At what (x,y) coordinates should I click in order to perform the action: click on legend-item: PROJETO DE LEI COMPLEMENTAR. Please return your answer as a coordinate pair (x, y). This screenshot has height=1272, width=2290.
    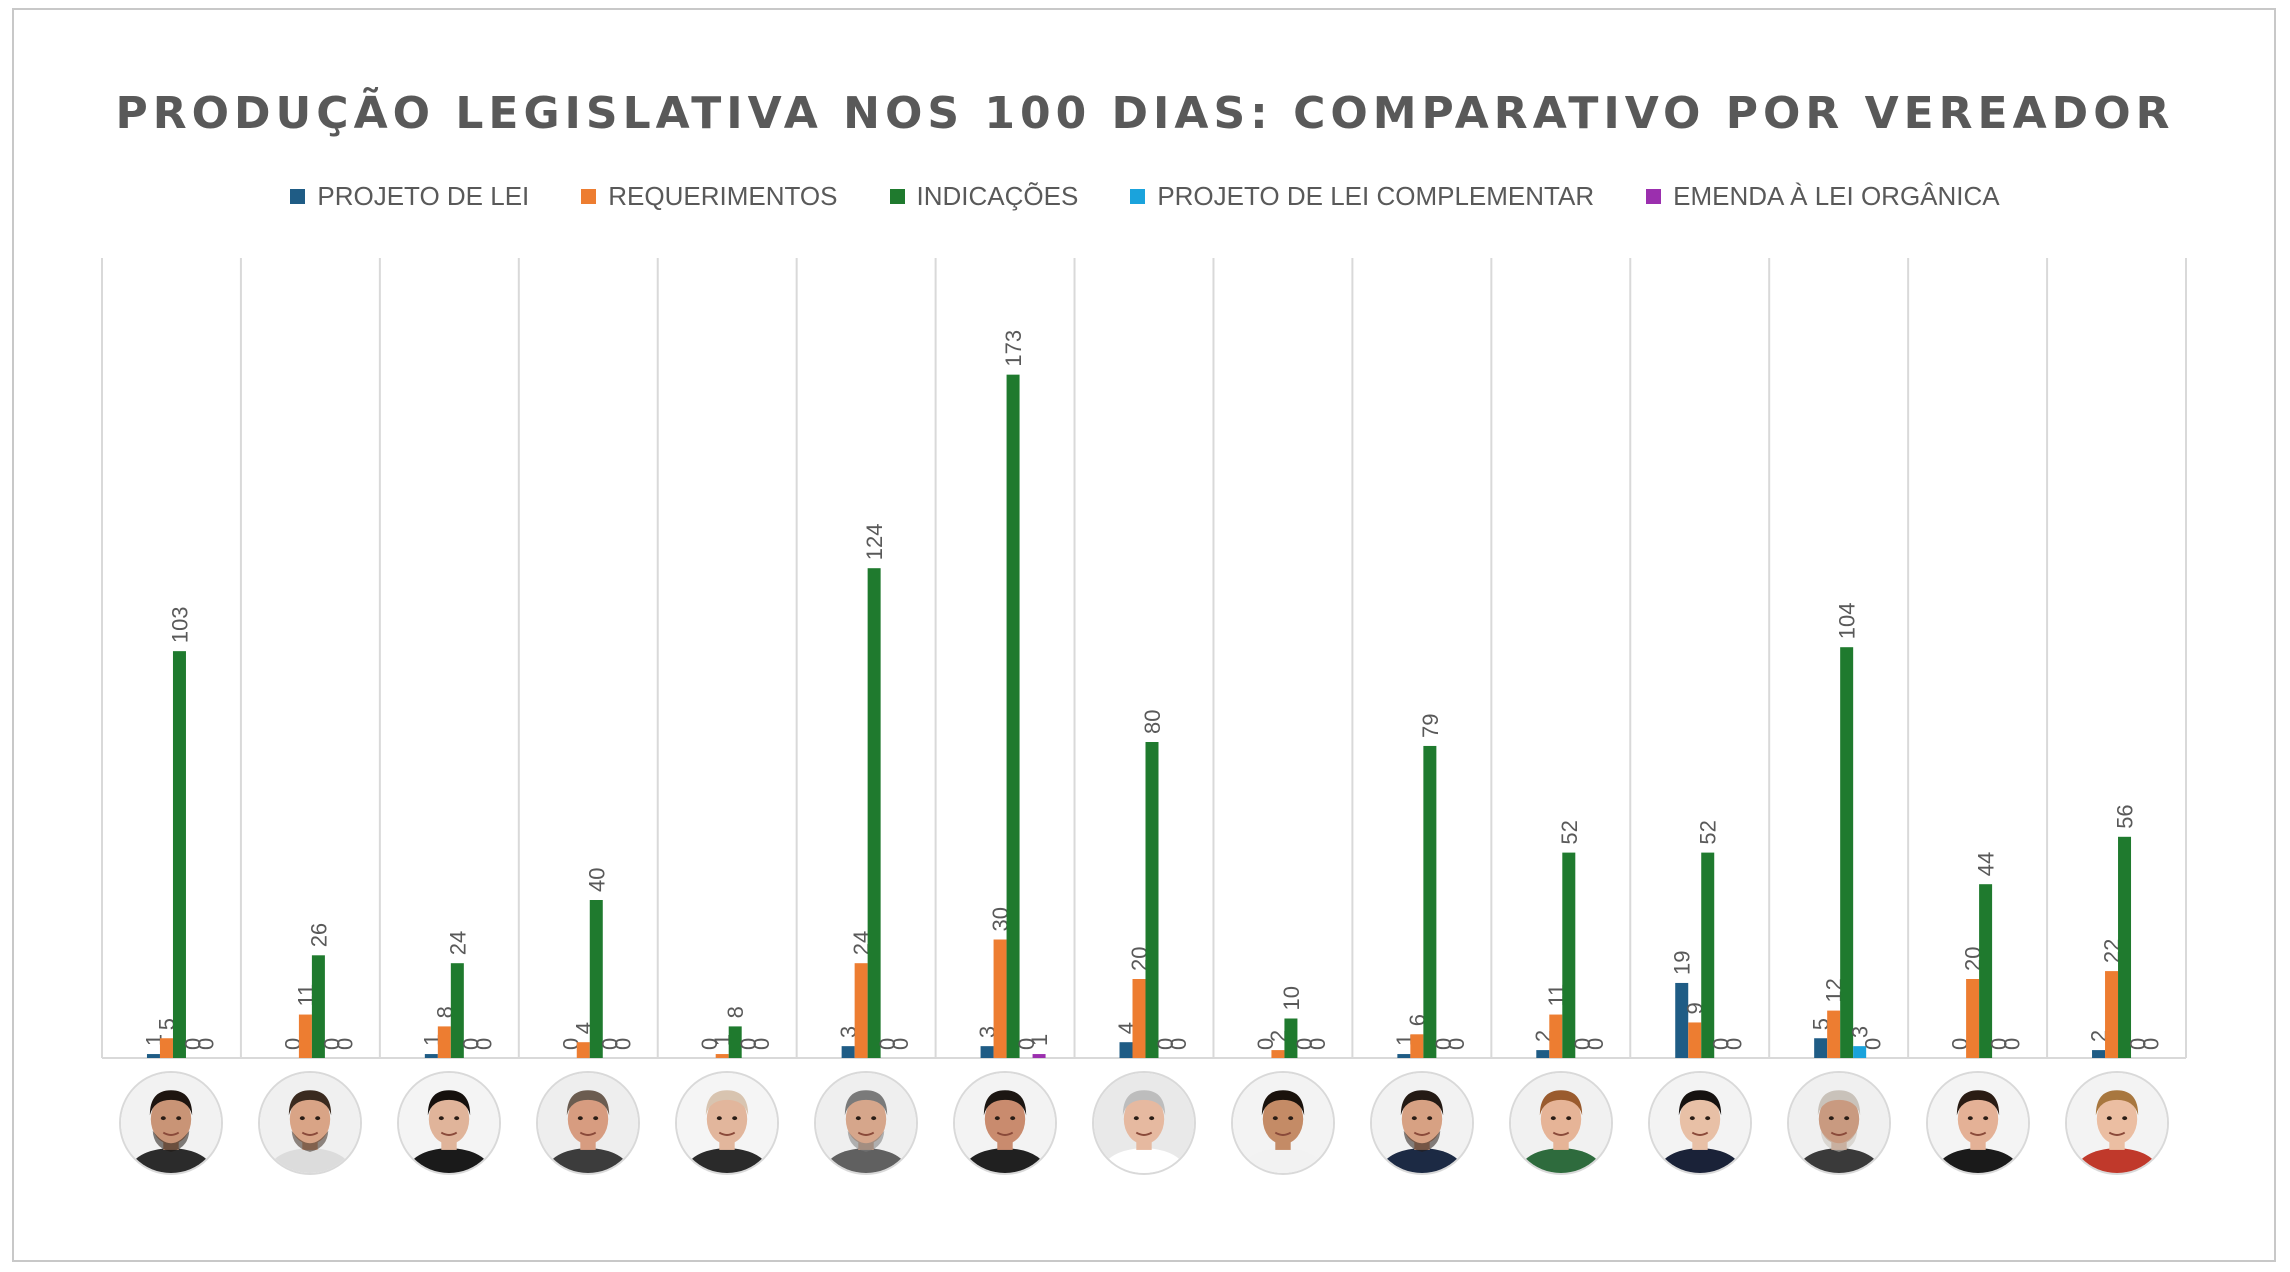
    Looking at the image, I should click on (1362, 196).